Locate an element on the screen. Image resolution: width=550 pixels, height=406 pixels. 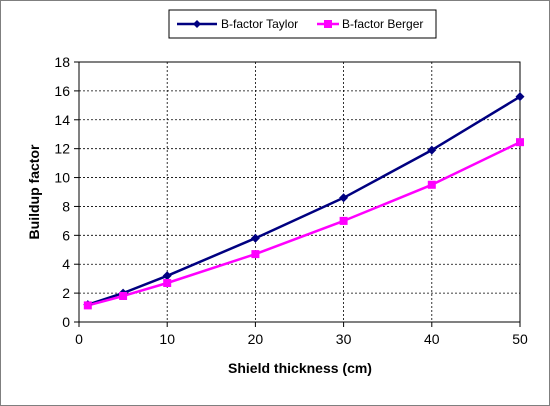
legend-marker-berger is located at coordinates (328, 24).